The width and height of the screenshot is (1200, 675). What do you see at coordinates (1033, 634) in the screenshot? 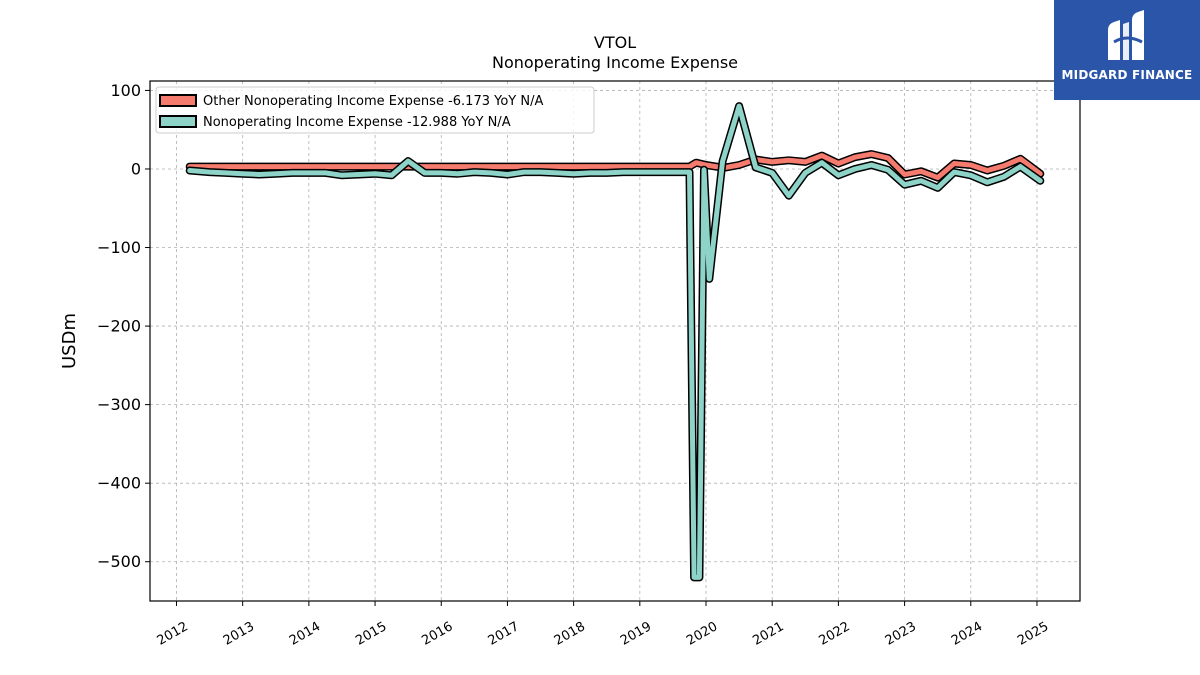
I see `x-tick-label: 2025` at bounding box center [1033, 634].